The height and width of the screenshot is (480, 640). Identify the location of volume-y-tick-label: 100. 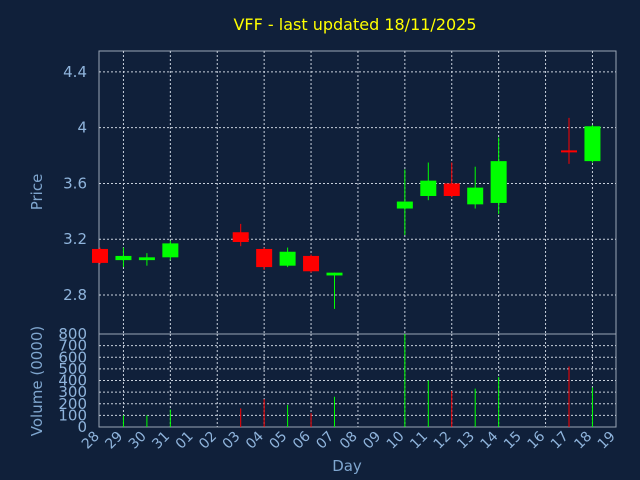
(72, 415).